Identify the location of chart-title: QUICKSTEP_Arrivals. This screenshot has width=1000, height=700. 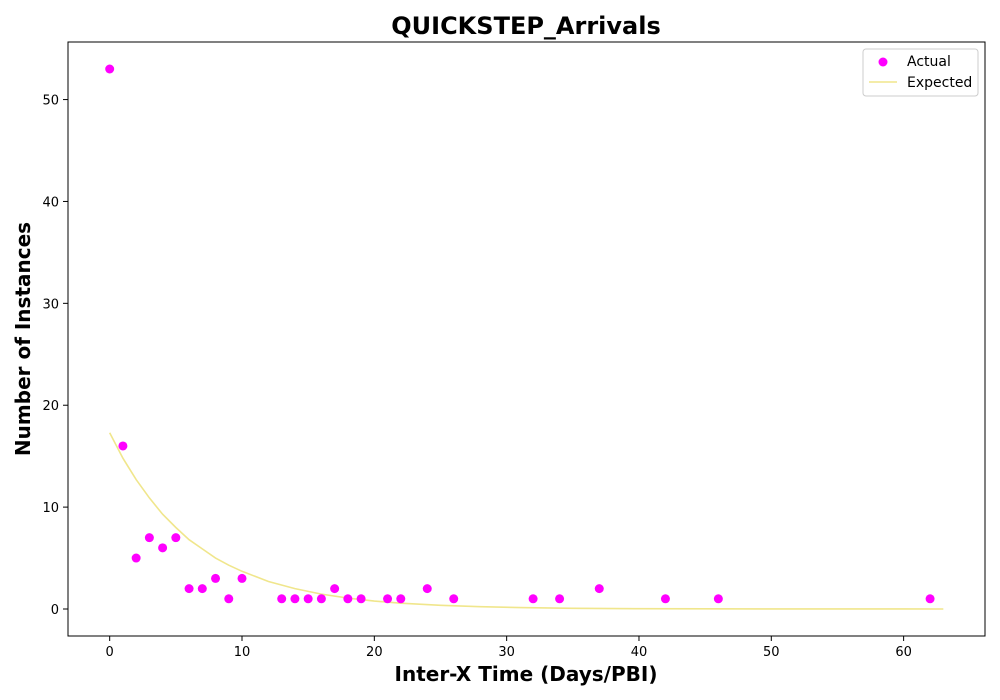
(526, 26).